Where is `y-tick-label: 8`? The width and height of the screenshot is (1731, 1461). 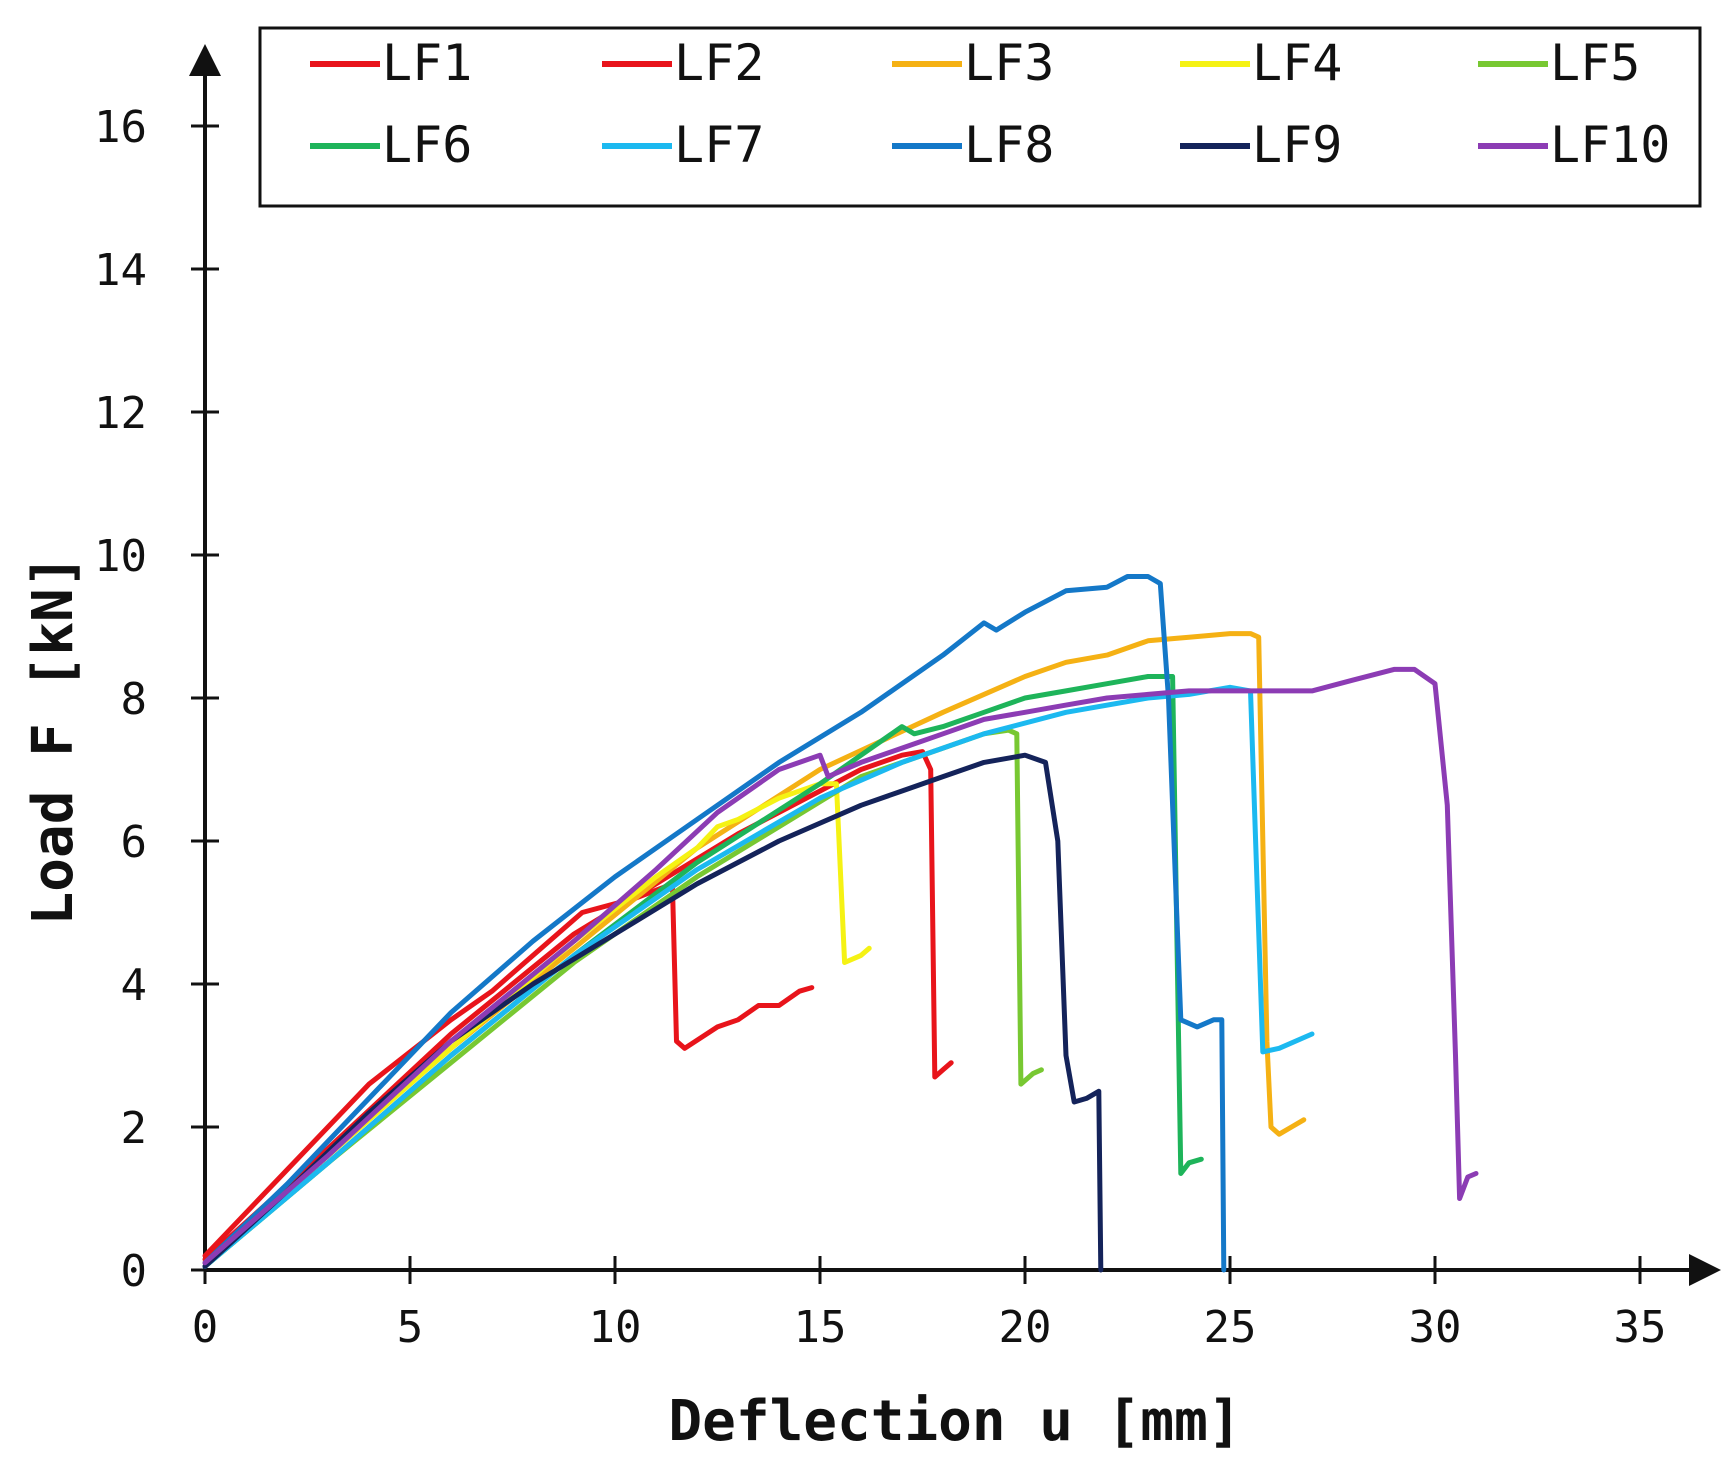
y-tick-label: 8 is located at coordinates (134, 699).